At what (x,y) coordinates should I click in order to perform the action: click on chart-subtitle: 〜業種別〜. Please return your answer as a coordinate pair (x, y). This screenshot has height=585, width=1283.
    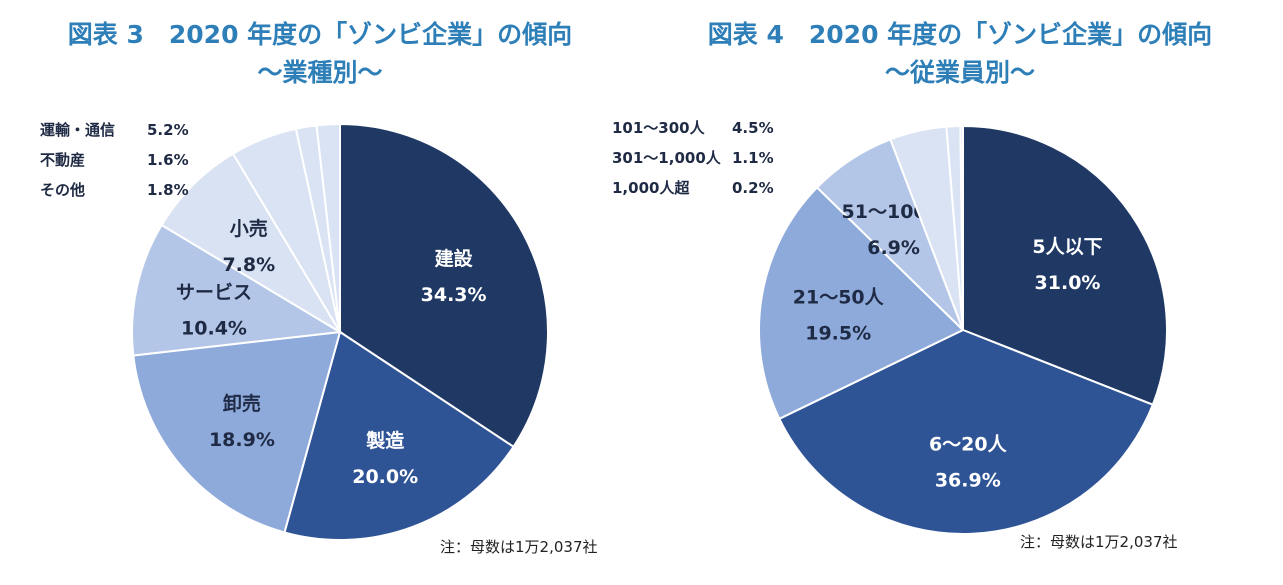
    Looking at the image, I should click on (320, 72).